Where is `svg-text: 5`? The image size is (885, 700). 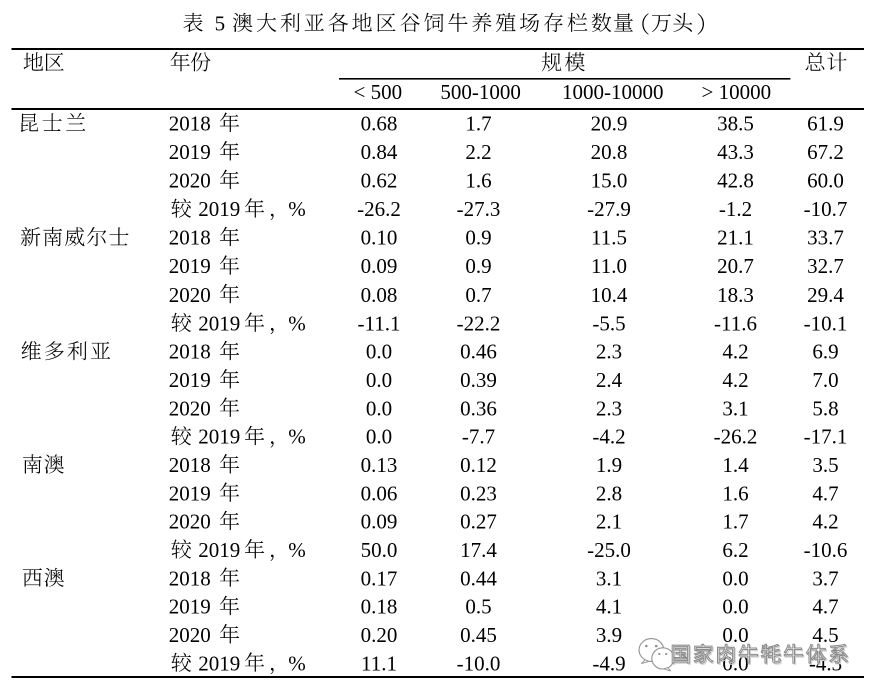 svg-text: 5 is located at coordinates (220, 23).